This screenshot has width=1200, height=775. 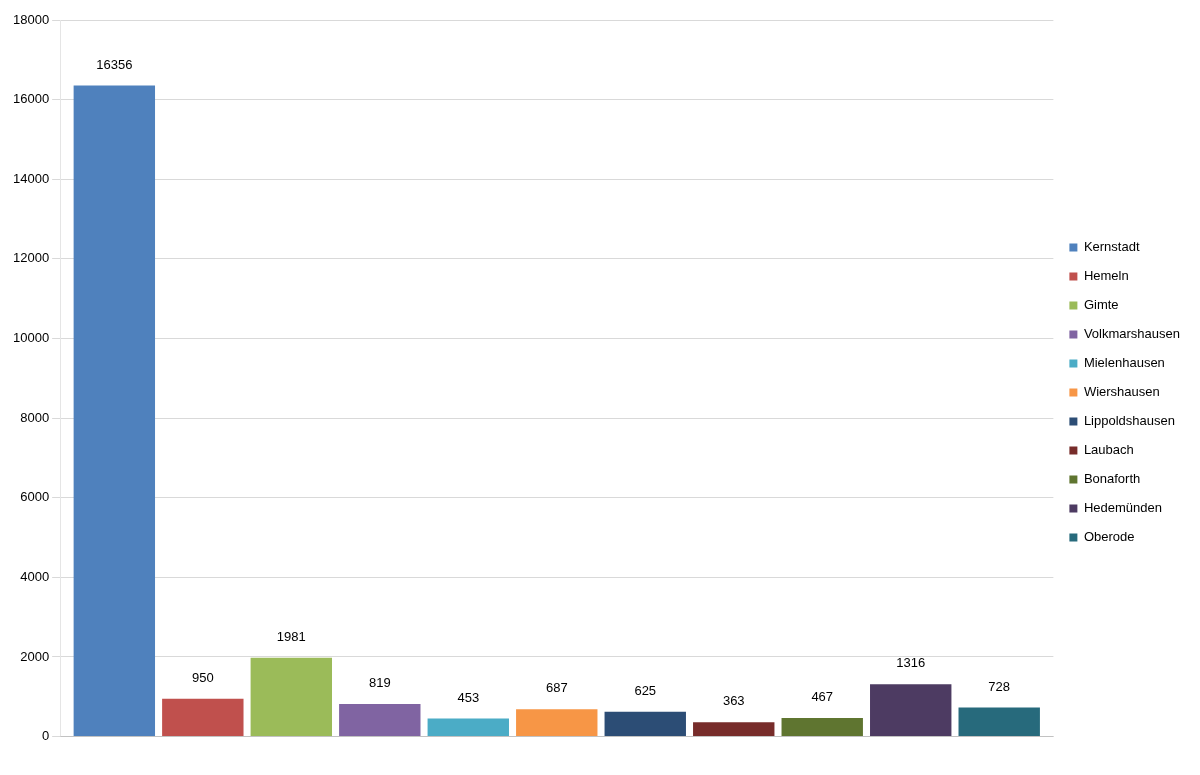 What do you see at coordinates (31, 178) in the screenshot?
I see `y-tick-label: 14000` at bounding box center [31, 178].